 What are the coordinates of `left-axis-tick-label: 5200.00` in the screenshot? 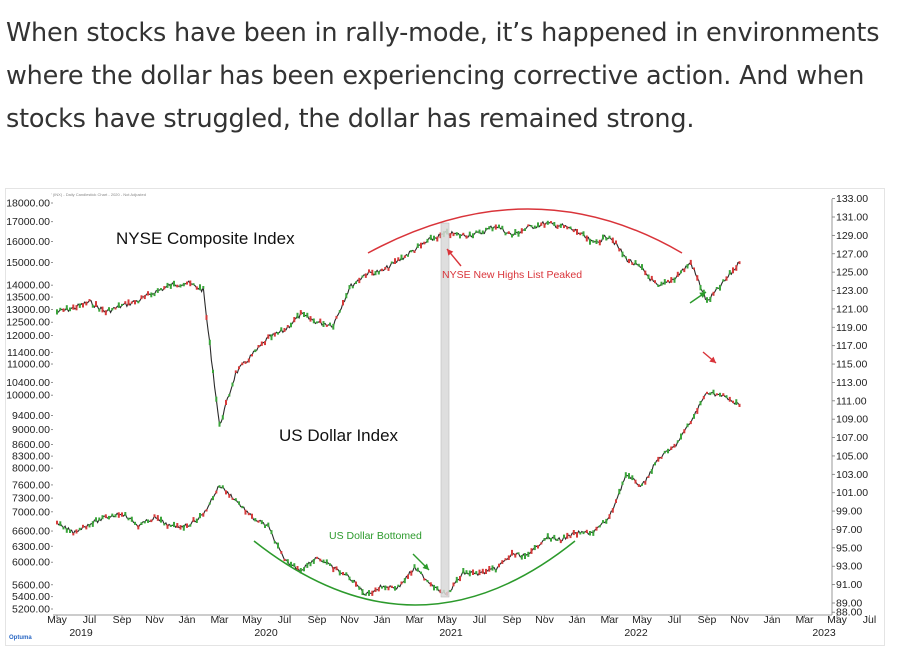 It's located at (31, 610).